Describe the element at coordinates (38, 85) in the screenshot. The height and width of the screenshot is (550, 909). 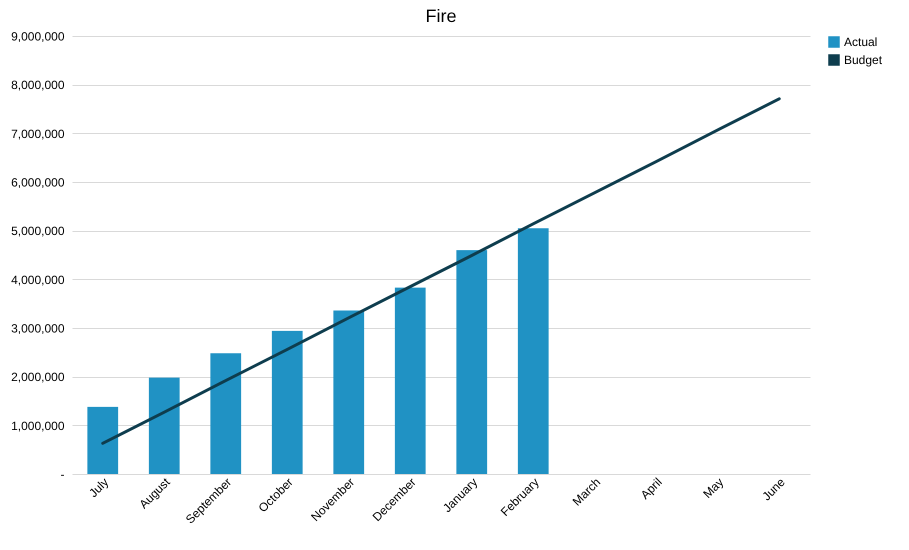
I see `y-tick-label: 8,000,000` at that location.